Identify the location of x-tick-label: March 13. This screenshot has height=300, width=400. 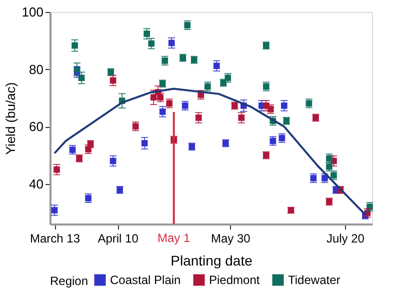
(55, 239).